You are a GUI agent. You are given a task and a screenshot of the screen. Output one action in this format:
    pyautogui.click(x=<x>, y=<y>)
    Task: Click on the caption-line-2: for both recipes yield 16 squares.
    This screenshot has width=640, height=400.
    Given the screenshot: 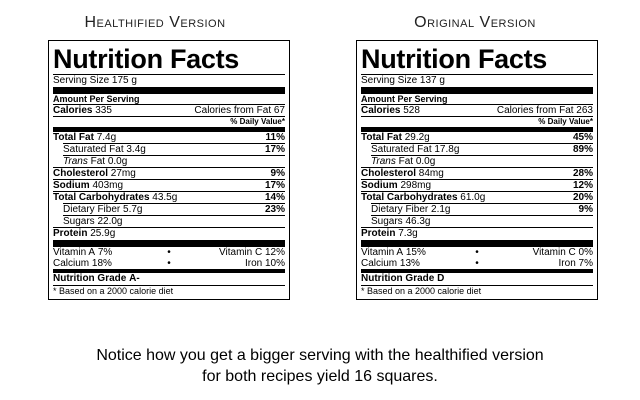 What is the action you would take?
    pyautogui.click(x=320, y=376)
    